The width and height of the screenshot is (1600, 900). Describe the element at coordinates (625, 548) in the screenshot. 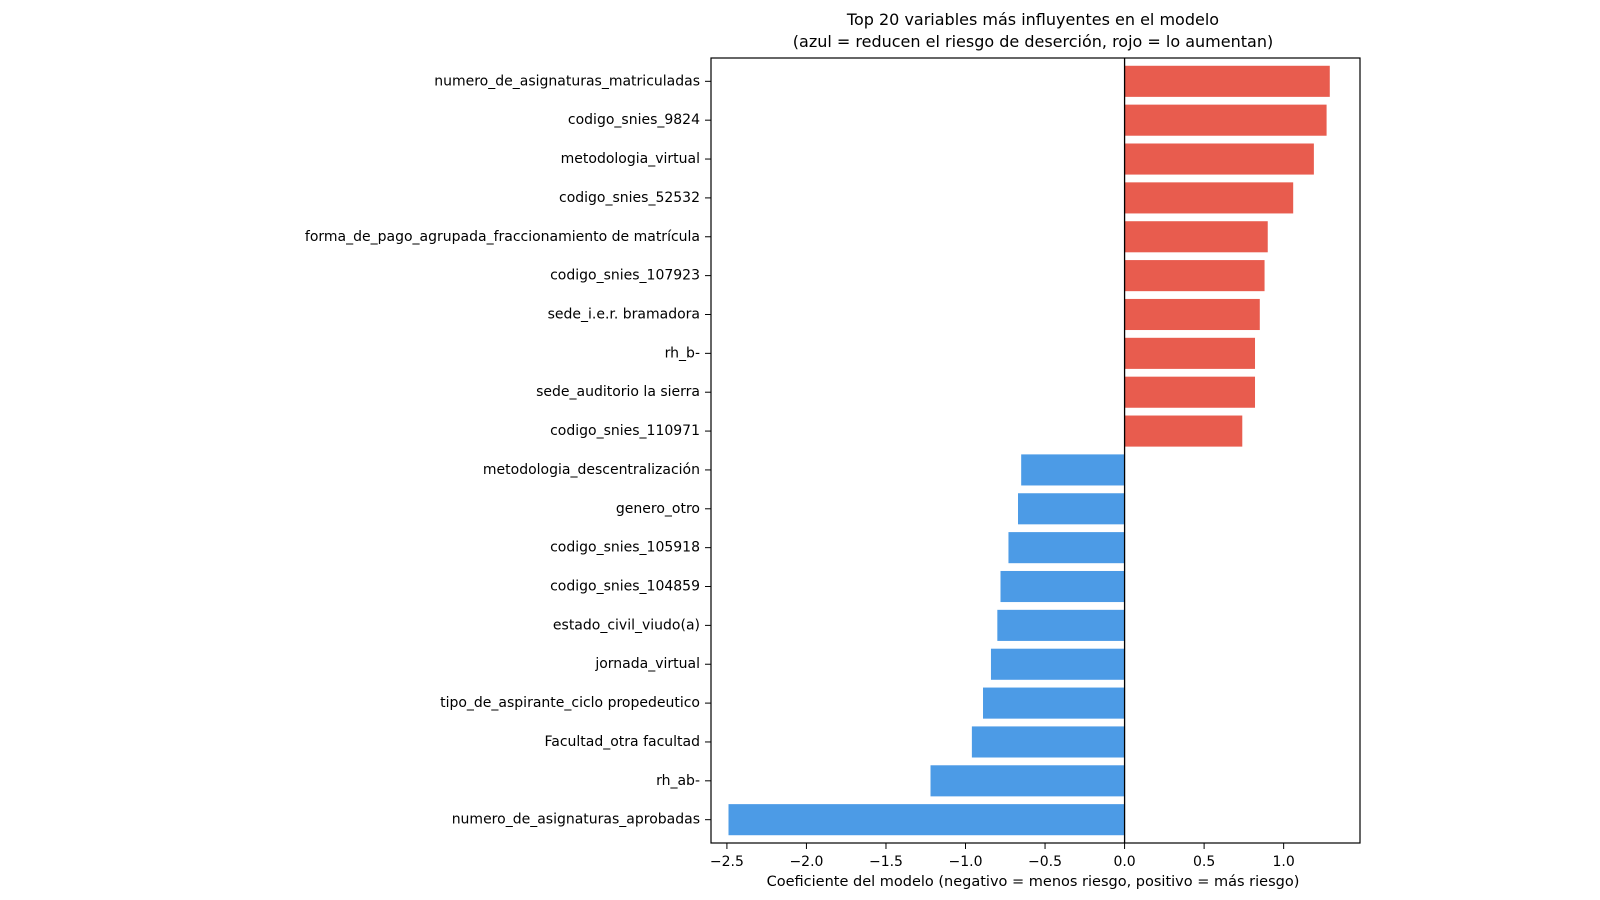

I see `y-tick-label-12: codigo_snies_105918` at that location.